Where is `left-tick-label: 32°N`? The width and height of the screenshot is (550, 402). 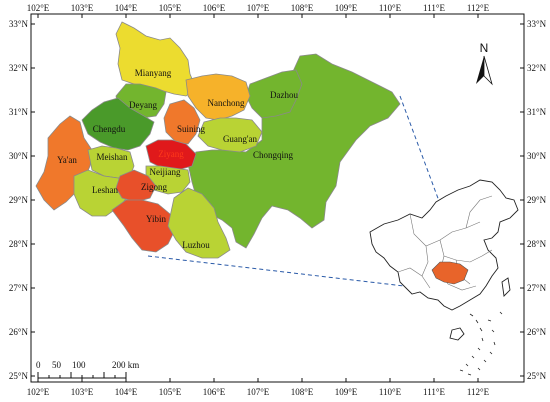
left-tick-label: 32°N is located at coordinates (19, 68).